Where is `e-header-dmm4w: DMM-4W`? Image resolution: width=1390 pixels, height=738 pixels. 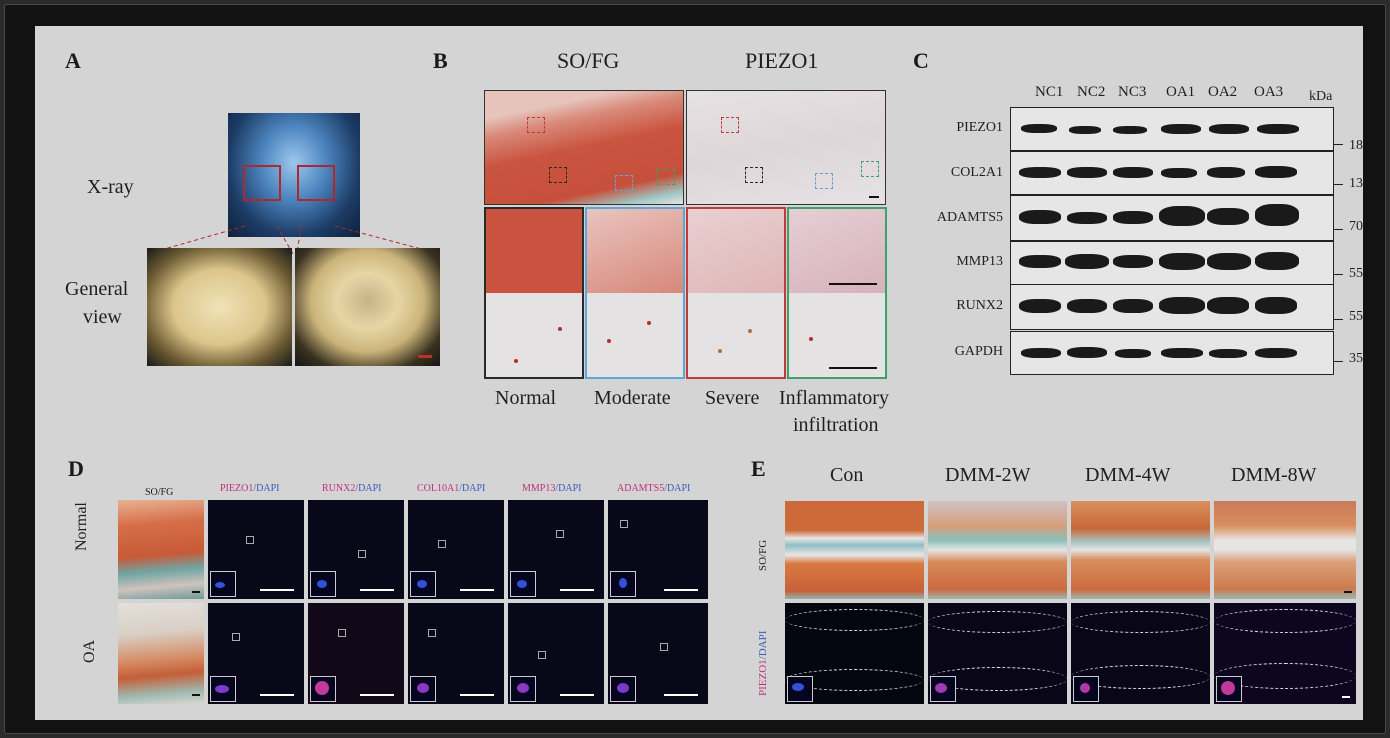
e-header-dmm4w: DMM-4W is located at coordinates (1128, 475).